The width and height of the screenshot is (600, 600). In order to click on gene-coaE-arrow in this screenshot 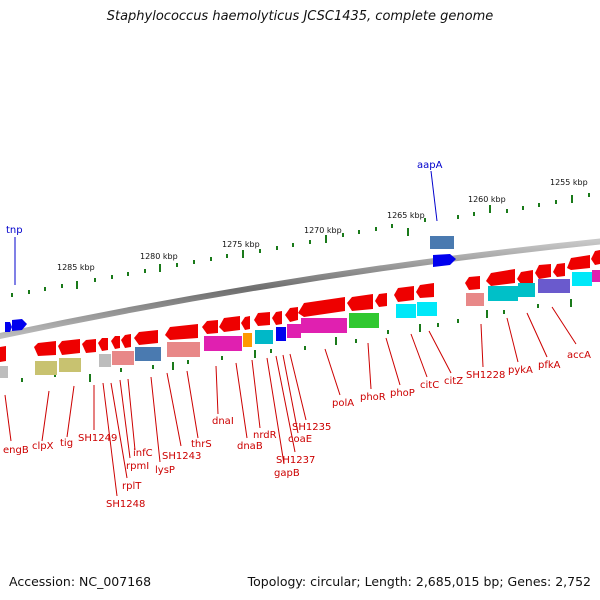, I will do `click(277, 318)`.